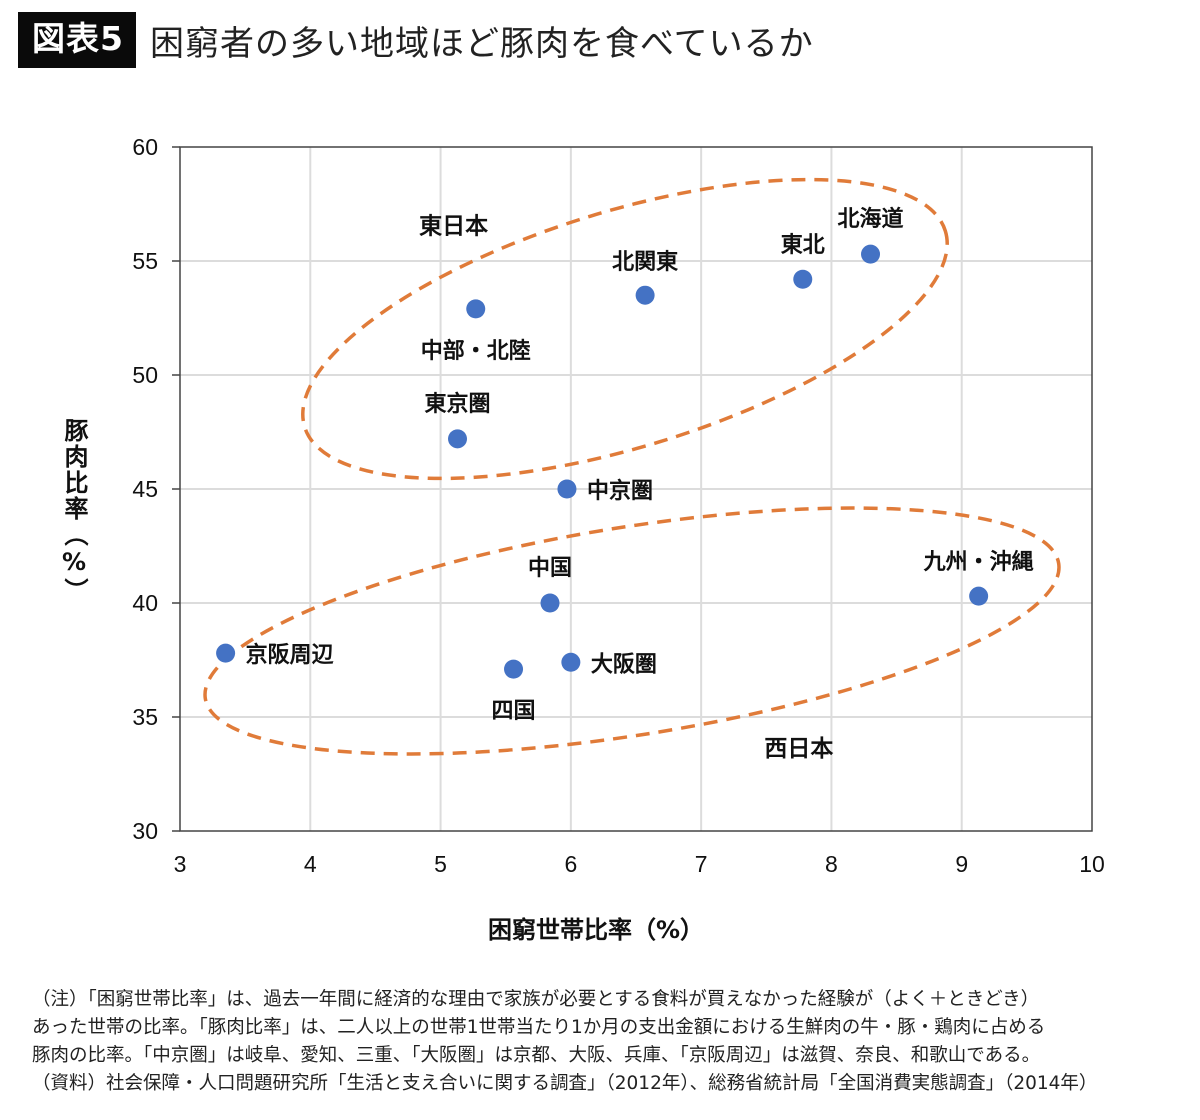  I want to click on y-tick-label: 45, so click(145, 489).